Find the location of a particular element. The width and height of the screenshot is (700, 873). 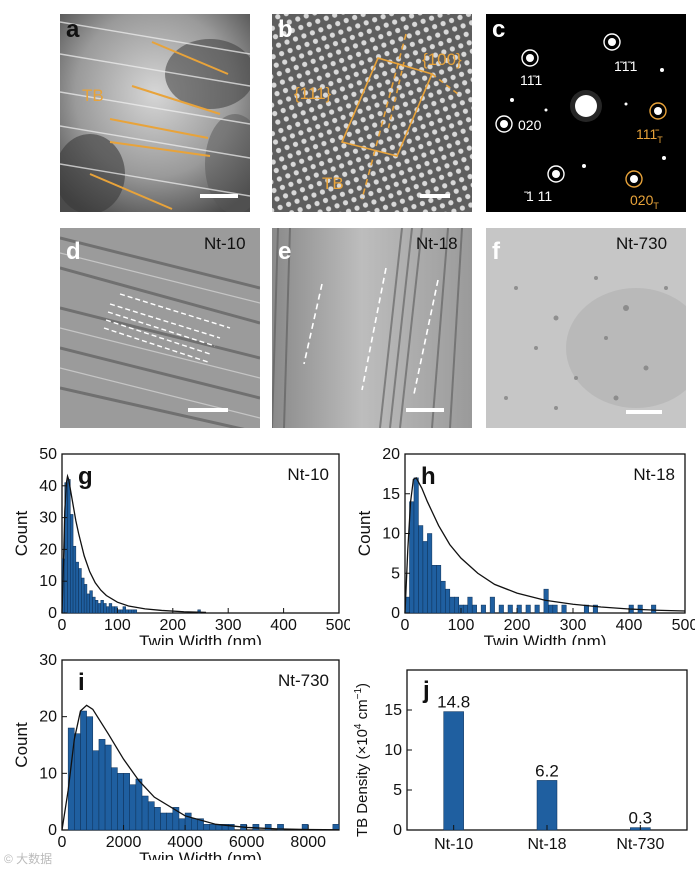

x-tick-label: 200 is located at coordinates (517, 625).